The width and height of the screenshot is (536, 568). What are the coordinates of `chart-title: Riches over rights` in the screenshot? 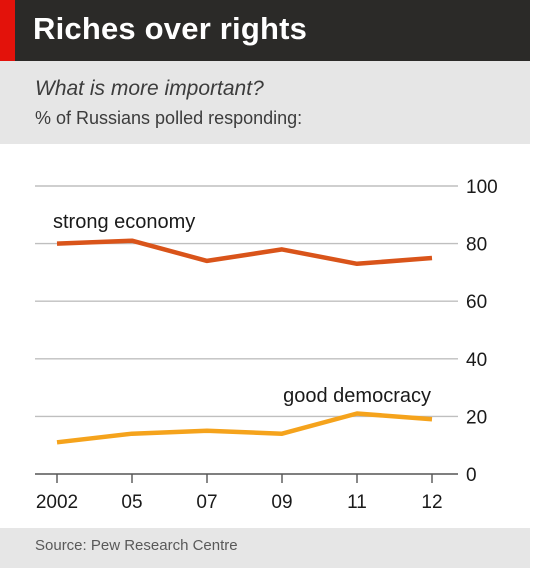 It's located at (170, 28).